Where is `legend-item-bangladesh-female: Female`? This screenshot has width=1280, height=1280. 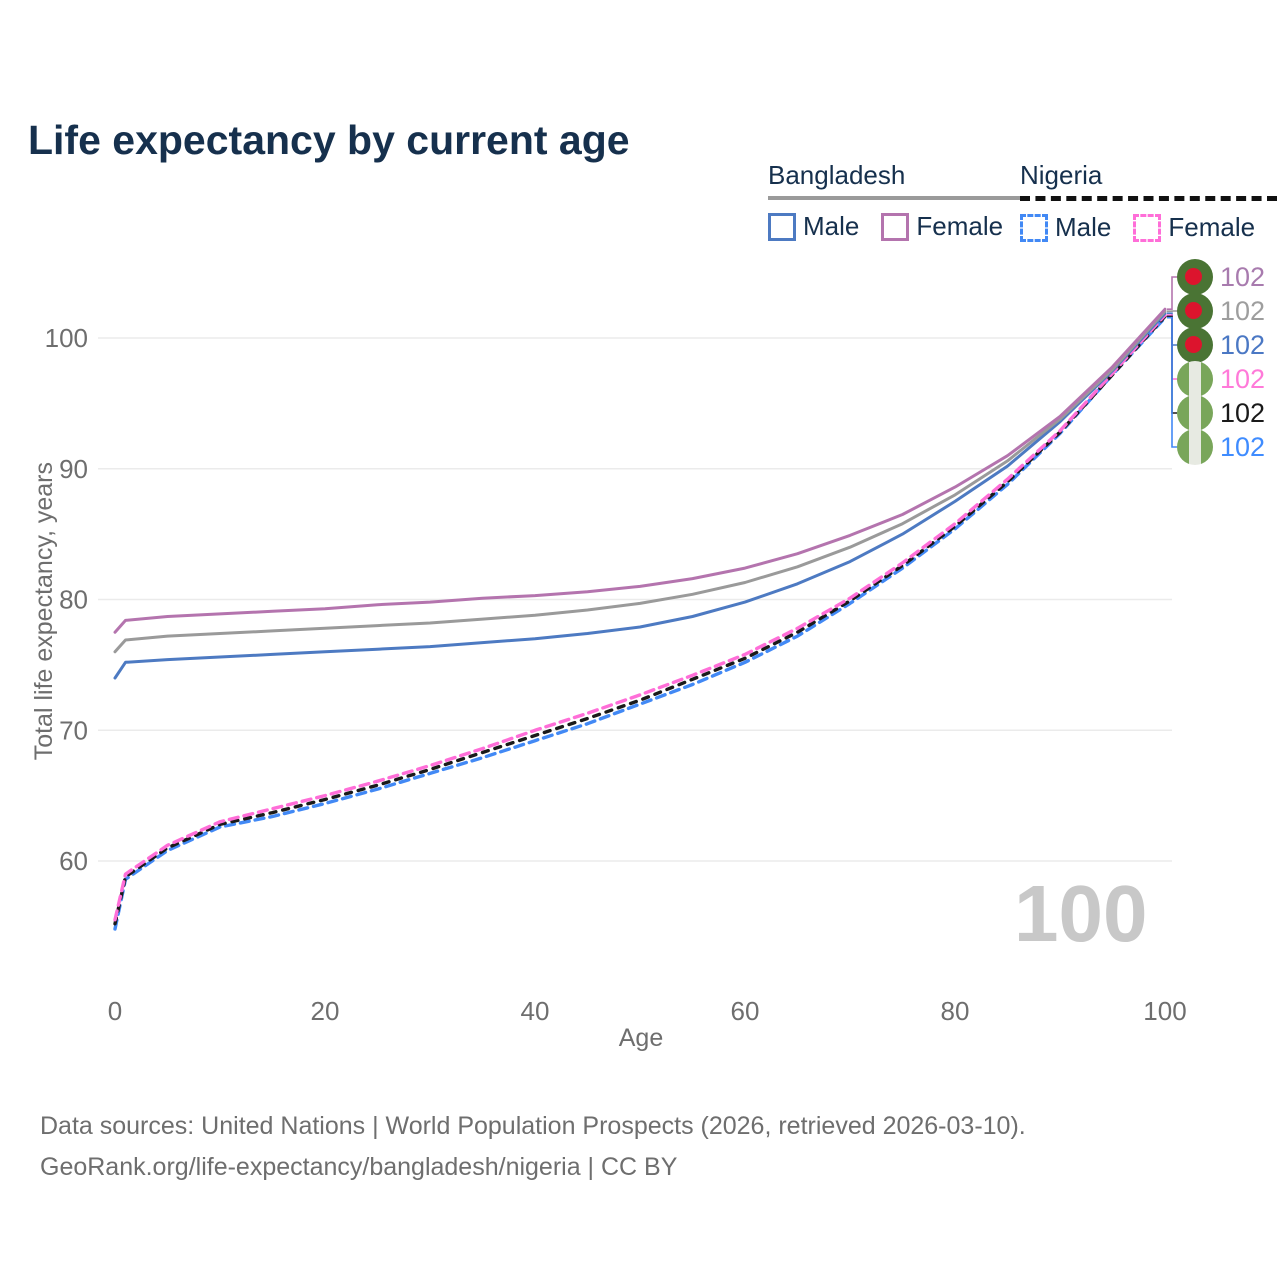 legend-item-bangladesh-female: Female is located at coordinates (942, 226).